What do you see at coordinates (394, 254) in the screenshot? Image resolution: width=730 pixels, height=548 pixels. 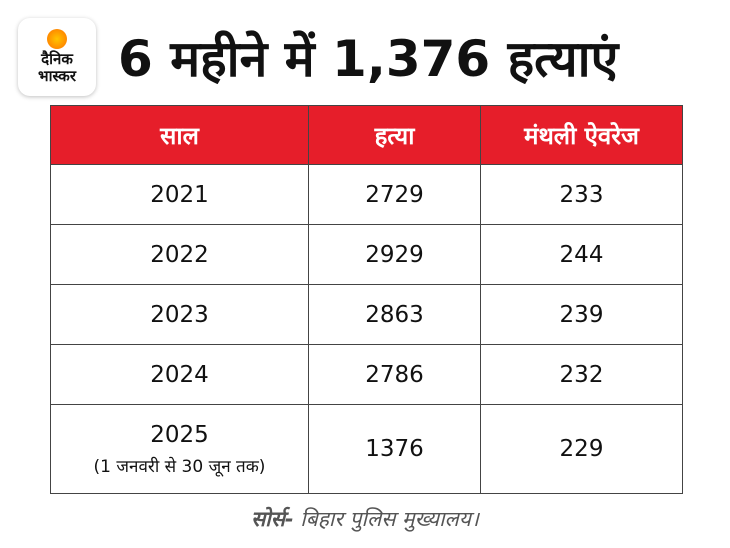 I see `cell-murders: 2929` at bounding box center [394, 254].